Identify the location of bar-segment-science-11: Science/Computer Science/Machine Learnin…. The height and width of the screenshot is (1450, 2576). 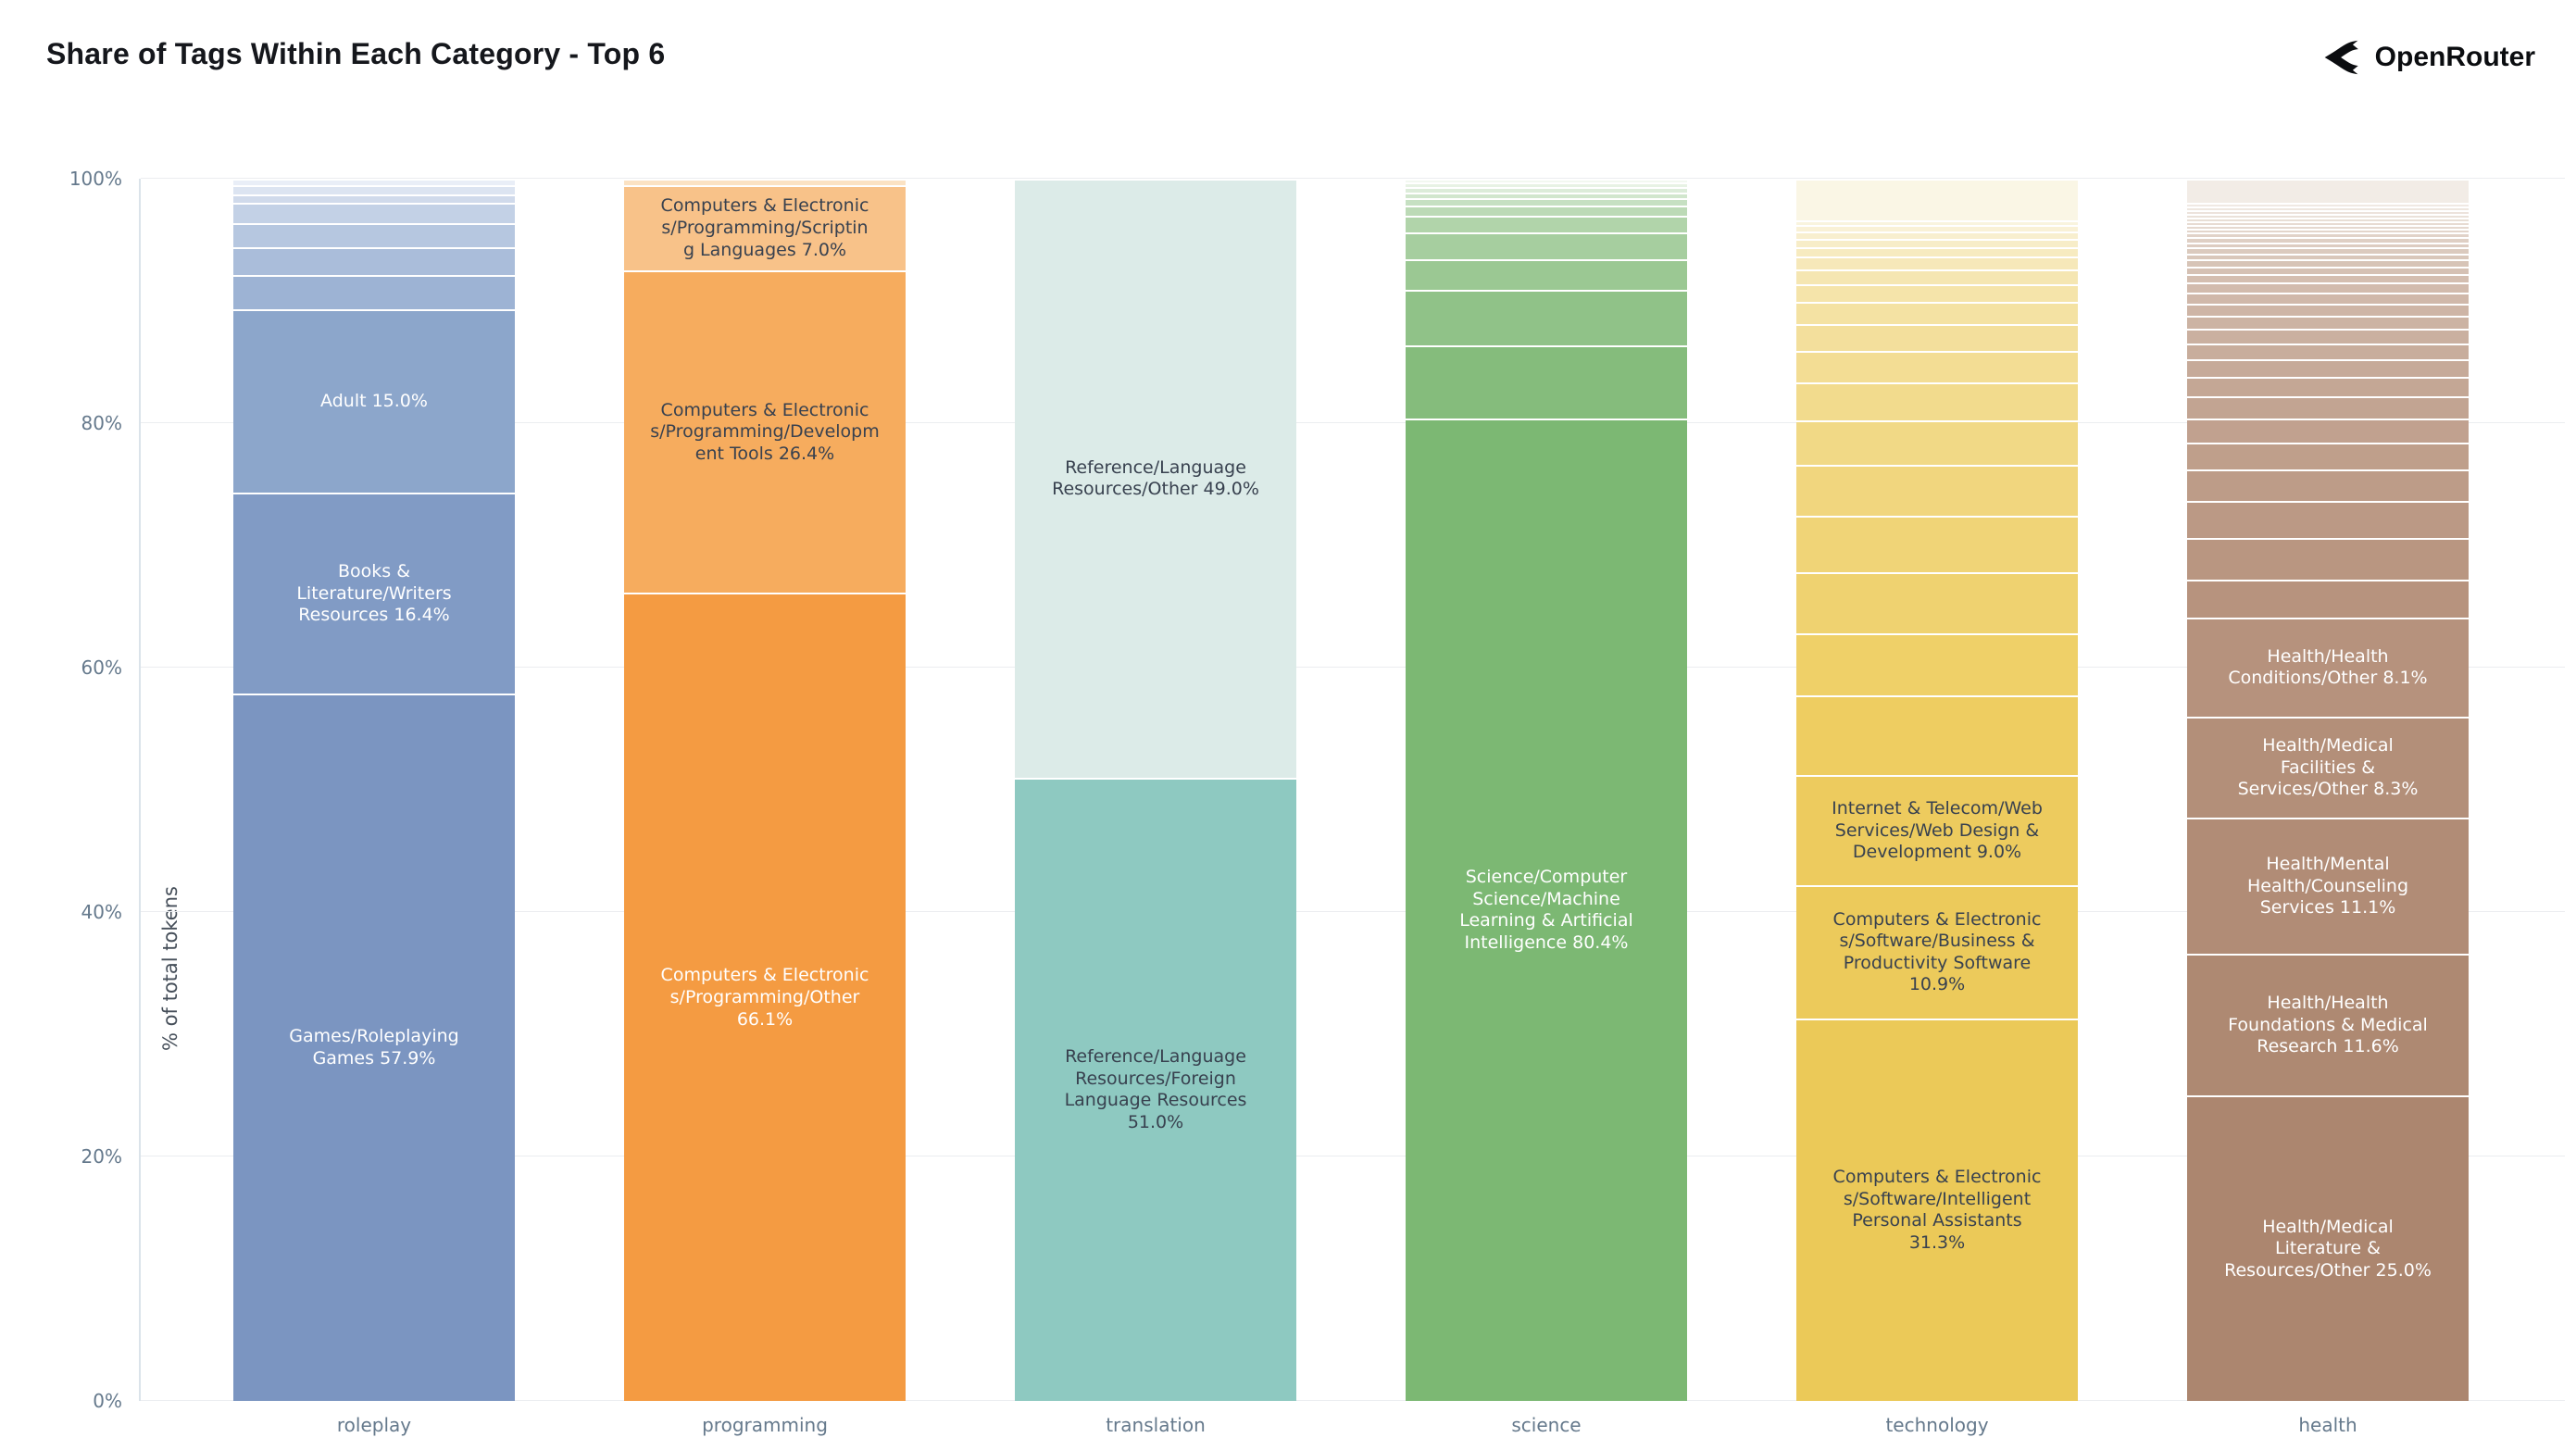
(1546, 910).